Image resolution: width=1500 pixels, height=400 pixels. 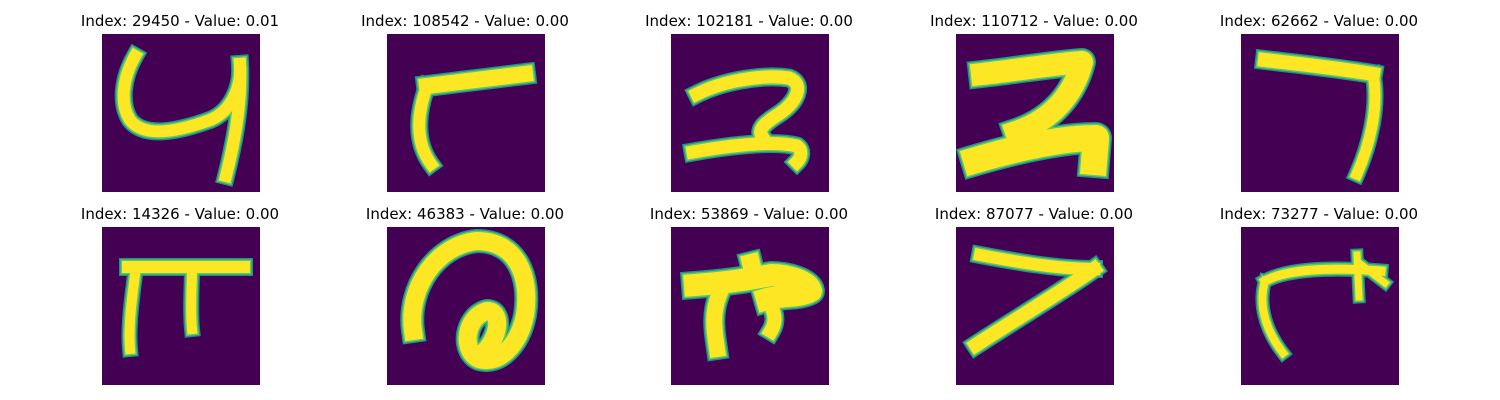 What do you see at coordinates (749, 21) in the screenshot?
I see `panel-title: Index: 102181 - Value: 0.00` at bounding box center [749, 21].